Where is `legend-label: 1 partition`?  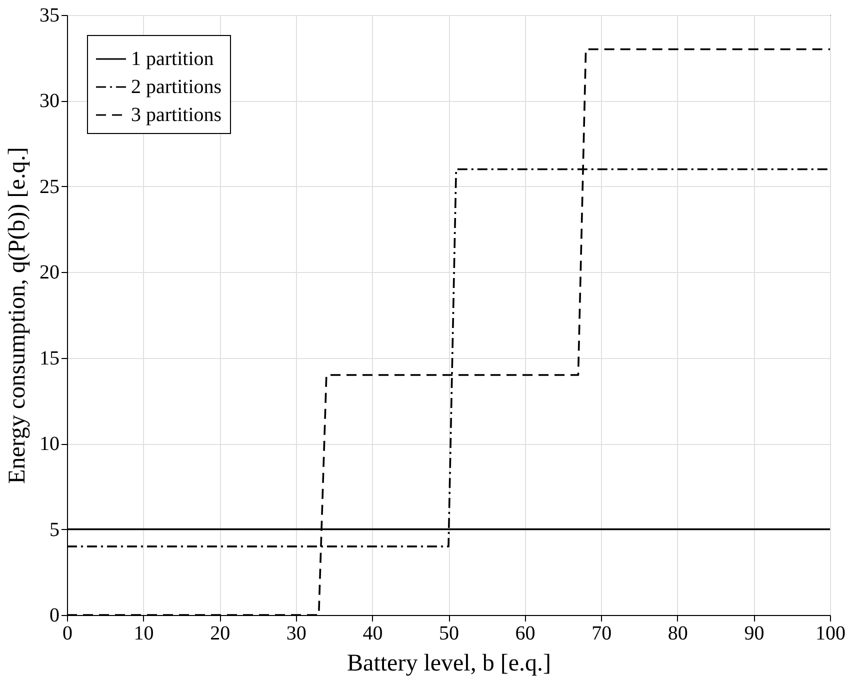
legend-label: 1 partition is located at coordinates (172, 59).